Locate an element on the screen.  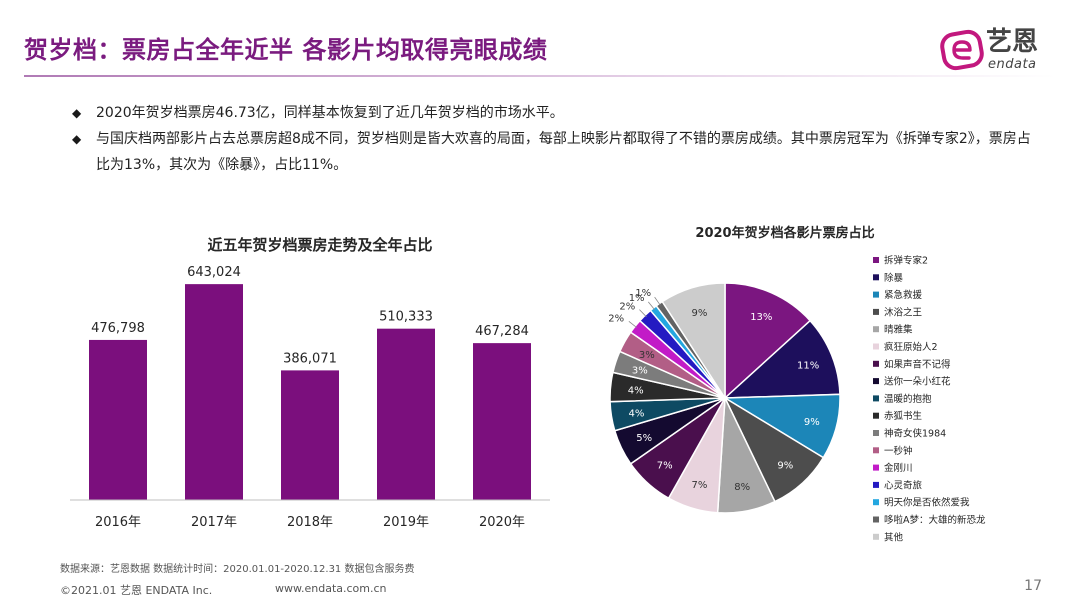
endata-logo-icon is located at coordinates (962, 50).